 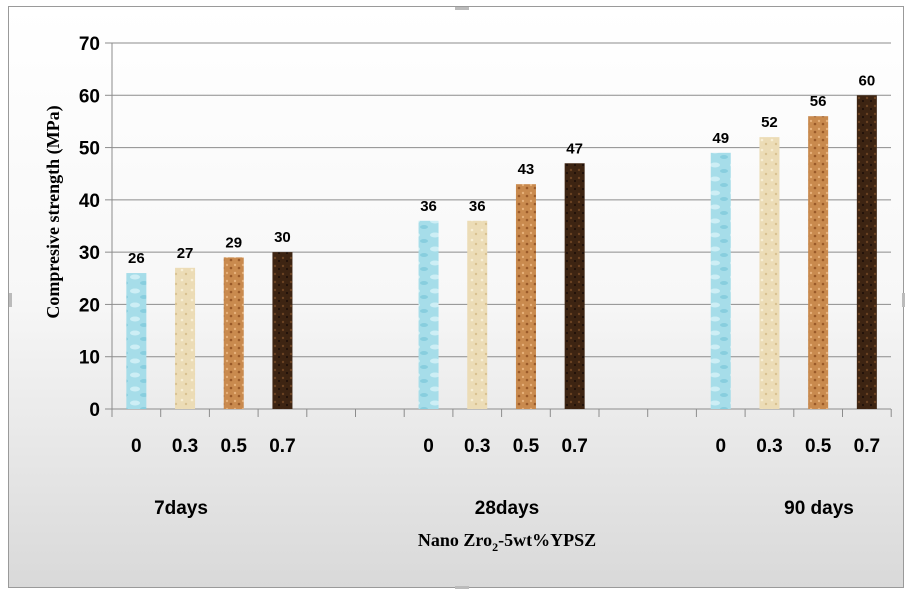 I want to click on x-tick-labels: 0 0.3 0.5 0.7 0 0.3 0.5 0.7 0 0.3 0.5 0.7, so click(x=505, y=446).